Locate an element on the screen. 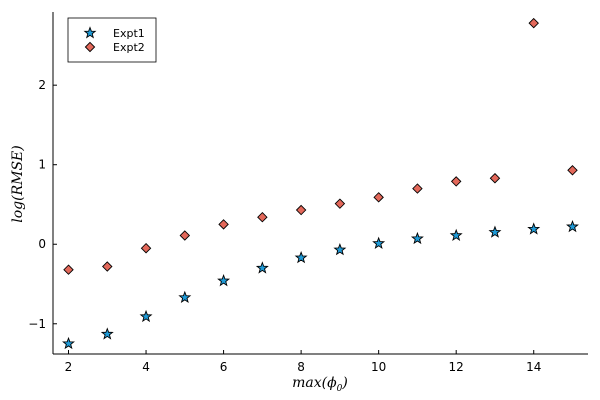 This screenshot has width=600, height=400. legend-label-2: Expt2 is located at coordinates (129, 47).